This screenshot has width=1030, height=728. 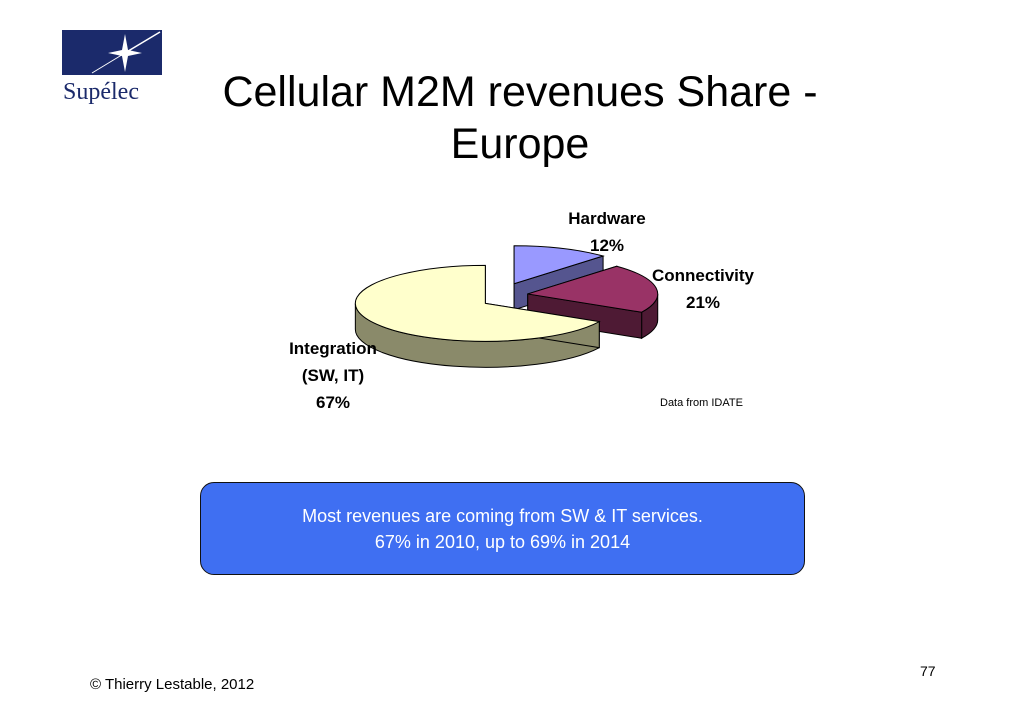 What do you see at coordinates (606, 232) in the screenshot?
I see `slice-label-0: Hardware 12%` at bounding box center [606, 232].